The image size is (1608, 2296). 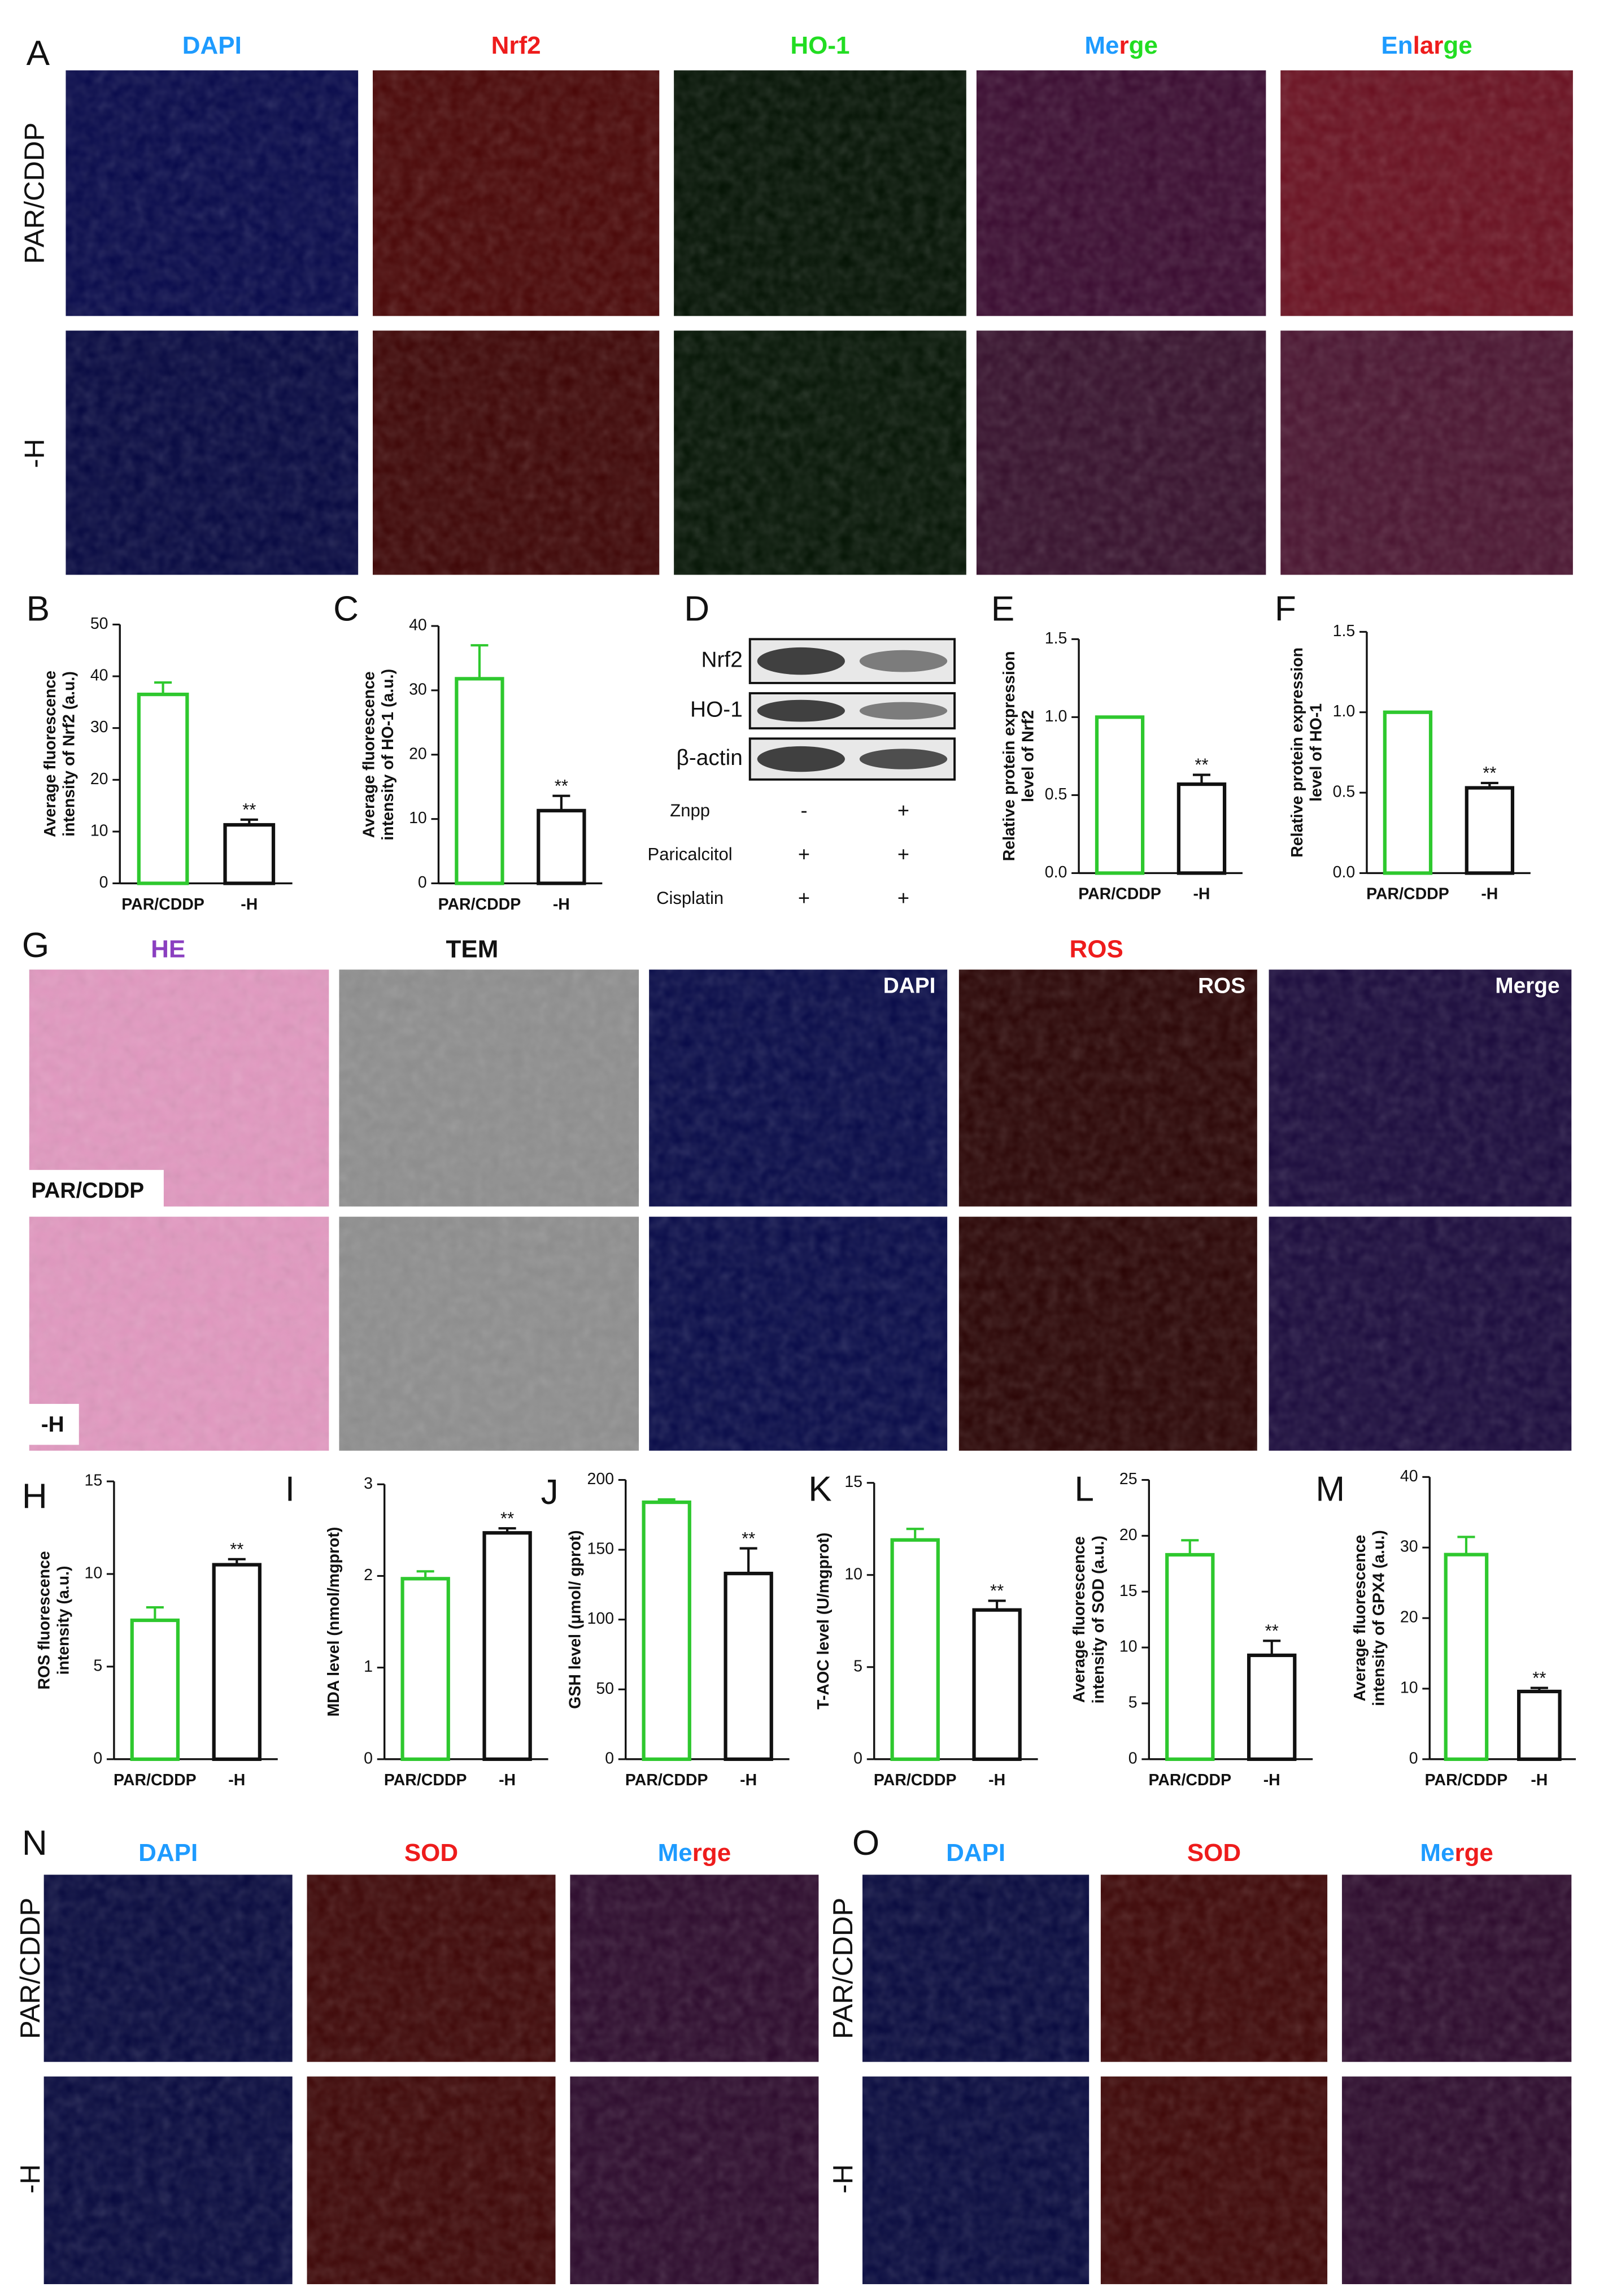 I want to click on y-tick-label: 0.5, so click(x=1344, y=792).